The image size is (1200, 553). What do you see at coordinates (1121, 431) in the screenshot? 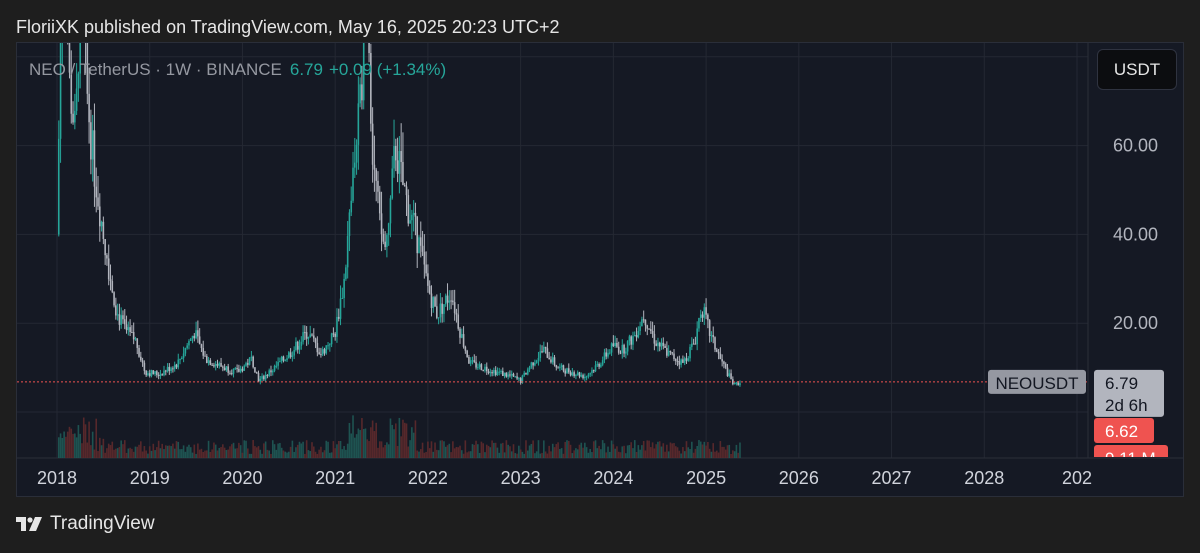
I see `secondary-price-label: 6.62` at bounding box center [1121, 431].